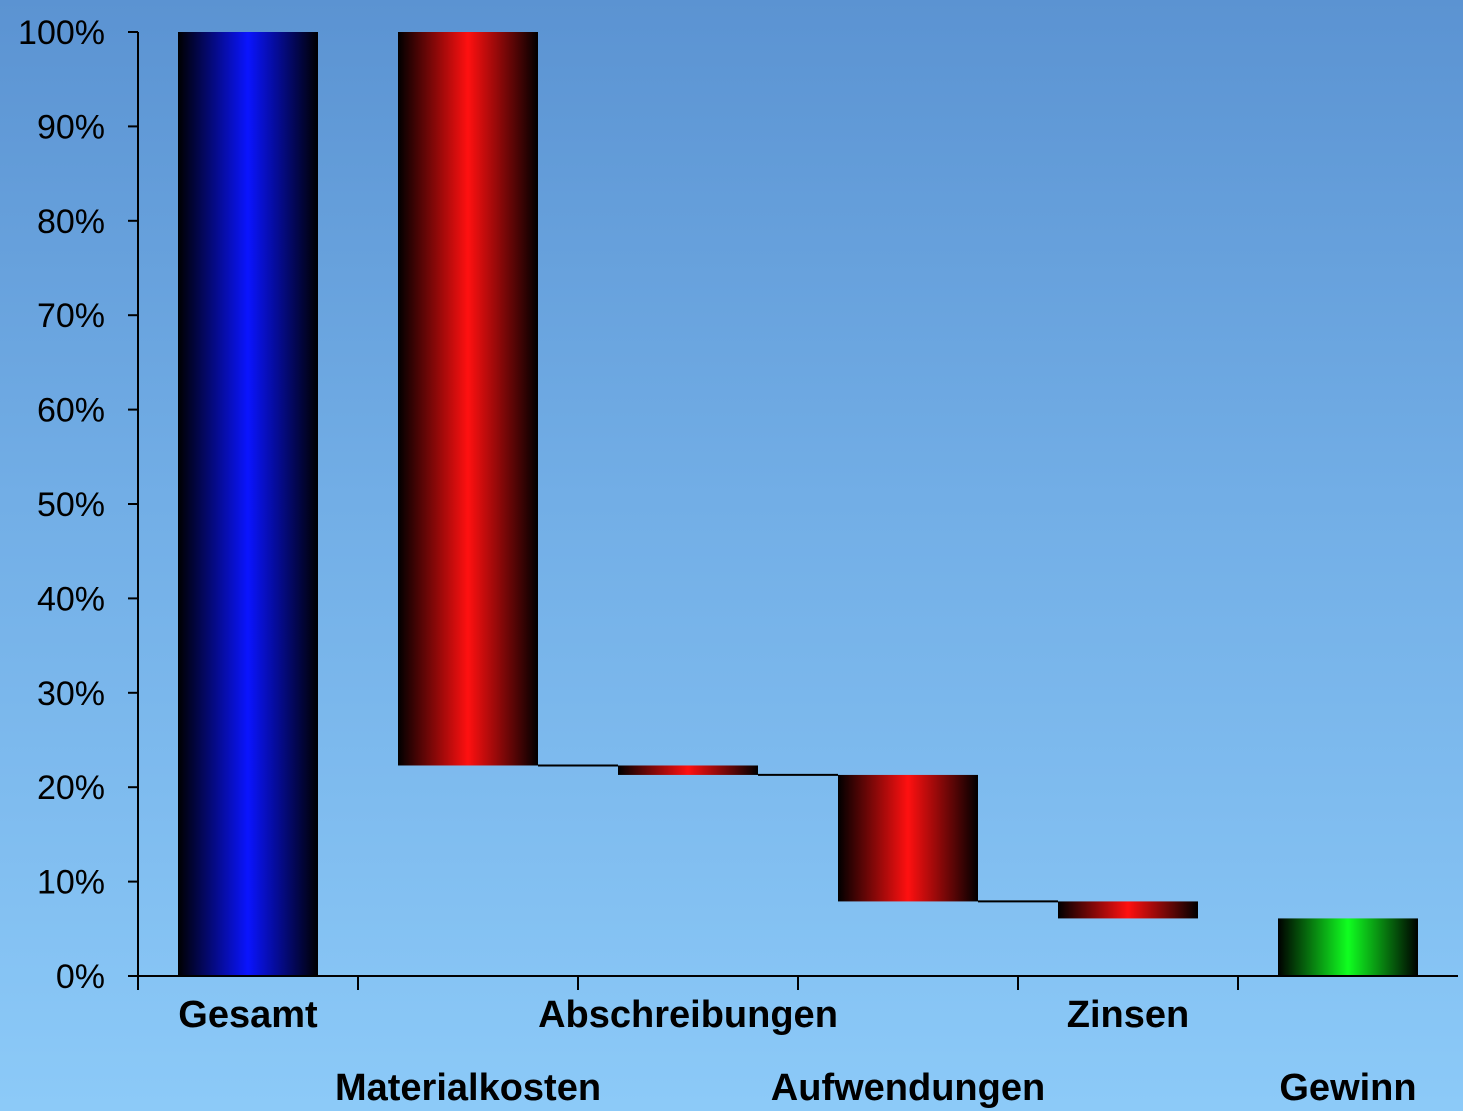  I want to click on bar-aufwendungen, so click(908, 838).